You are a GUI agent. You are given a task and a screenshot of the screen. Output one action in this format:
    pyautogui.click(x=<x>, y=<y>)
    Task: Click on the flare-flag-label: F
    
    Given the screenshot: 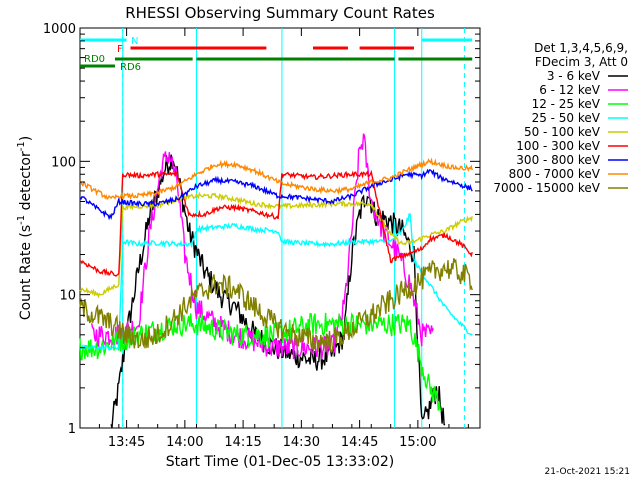 What is the action you would take?
    pyautogui.click(x=120, y=49)
    